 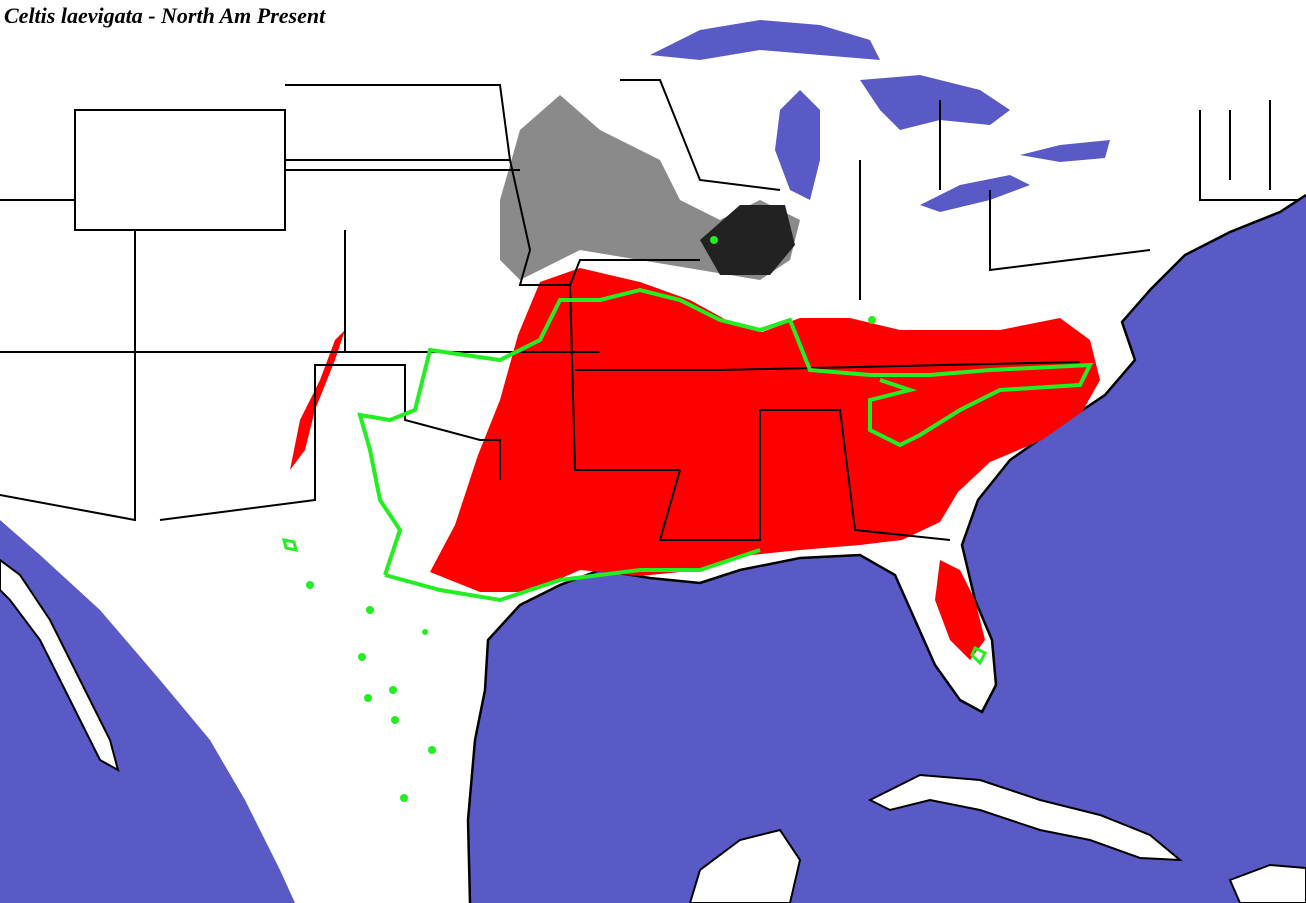 What do you see at coordinates (147, 711) in the screenshot?
I see `pacific-ocean` at bounding box center [147, 711].